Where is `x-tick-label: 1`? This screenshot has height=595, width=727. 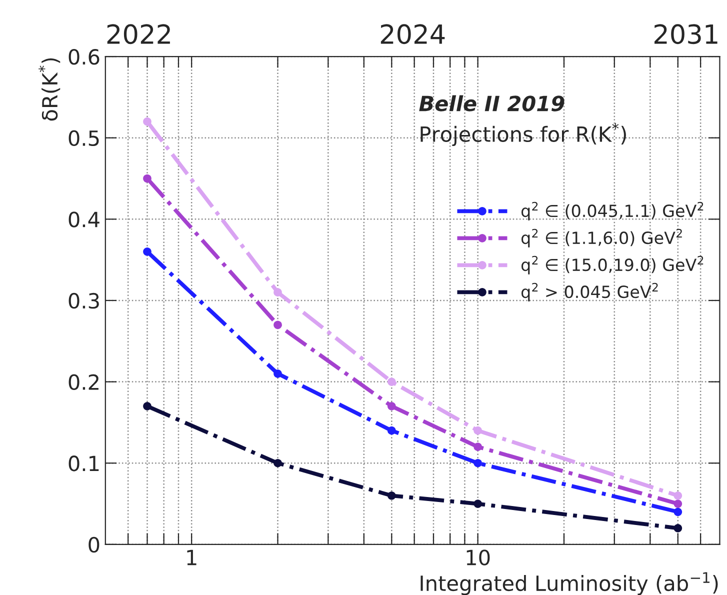 x-tick-label: 1 is located at coordinates (191, 558).